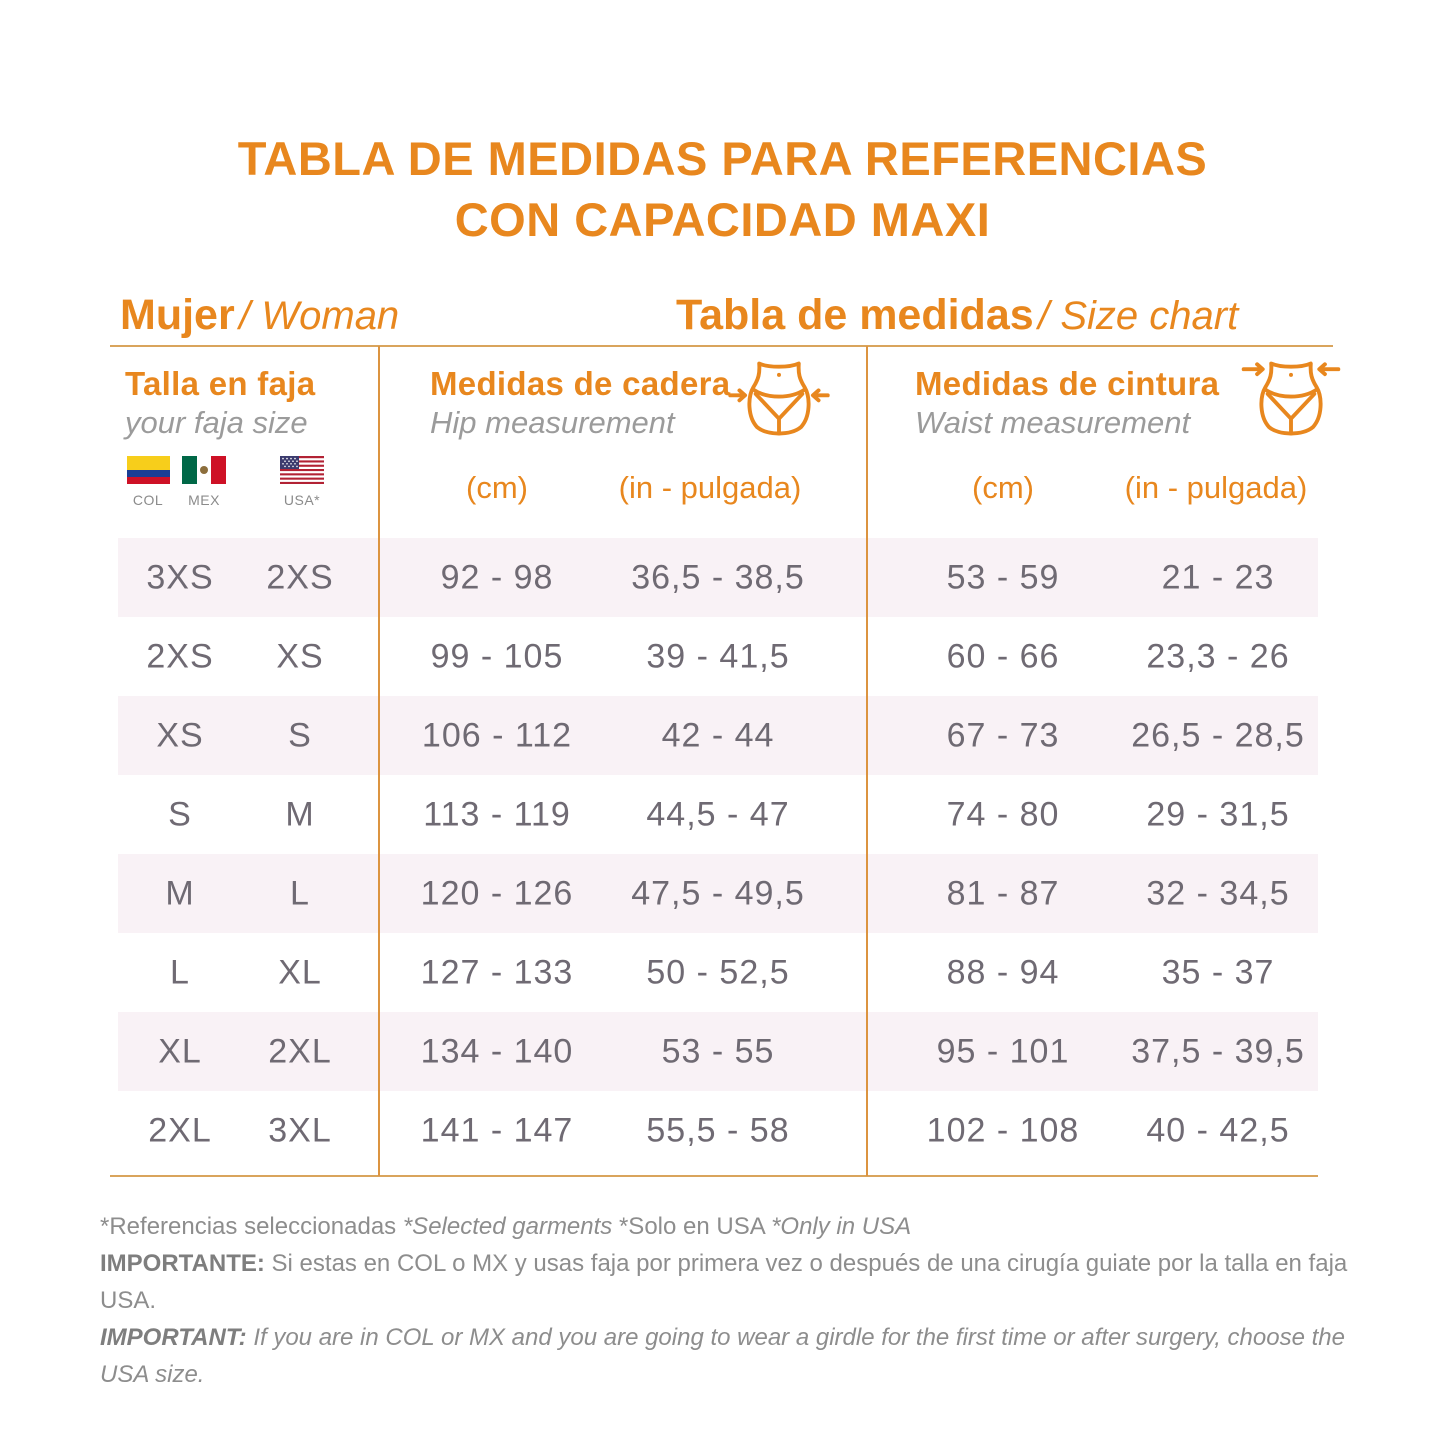 The image size is (1445, 1445). Describe the element at coordinates (220, 383) in the screenshot. I see `size-column-title: Talla en faja` at that location.